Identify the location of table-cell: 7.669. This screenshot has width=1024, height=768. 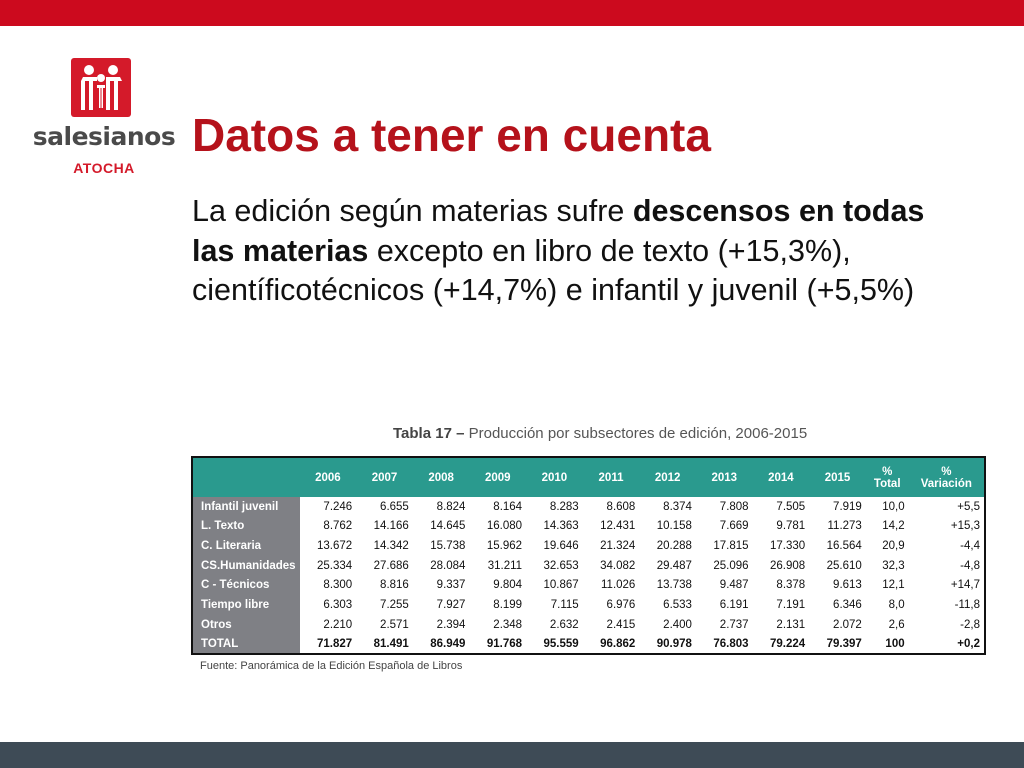
(734, 526).